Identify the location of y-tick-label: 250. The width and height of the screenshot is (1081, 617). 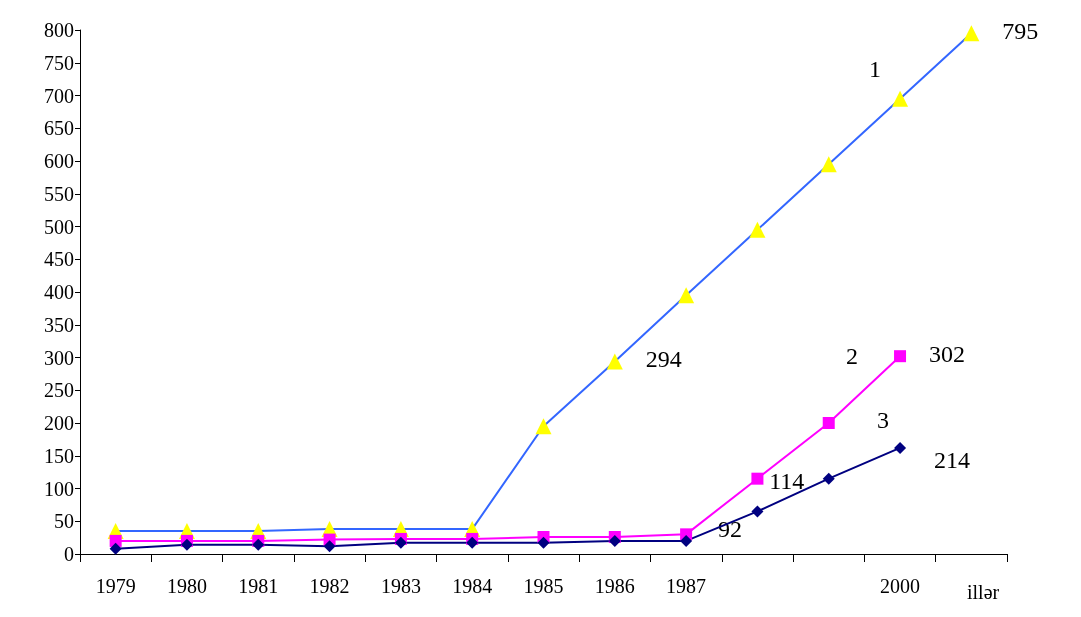
(59, 390).